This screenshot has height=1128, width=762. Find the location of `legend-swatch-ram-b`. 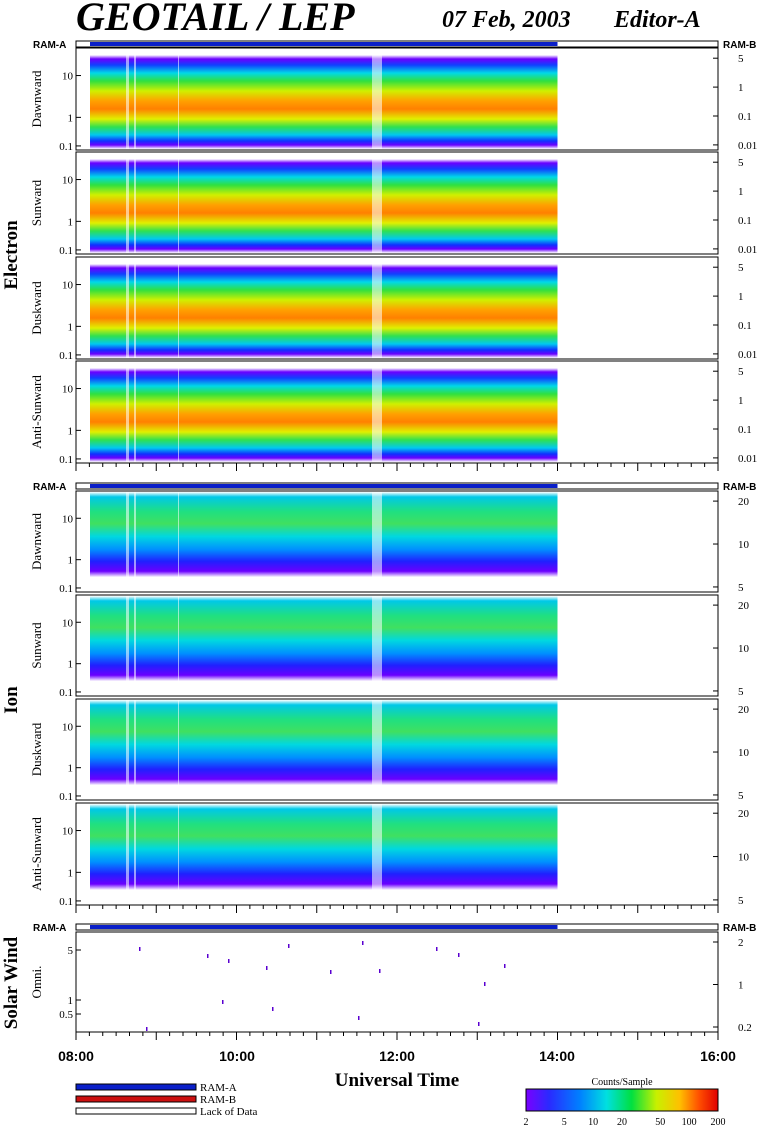

legend-swatch-ram-b is located at coordinates (136, 1099).